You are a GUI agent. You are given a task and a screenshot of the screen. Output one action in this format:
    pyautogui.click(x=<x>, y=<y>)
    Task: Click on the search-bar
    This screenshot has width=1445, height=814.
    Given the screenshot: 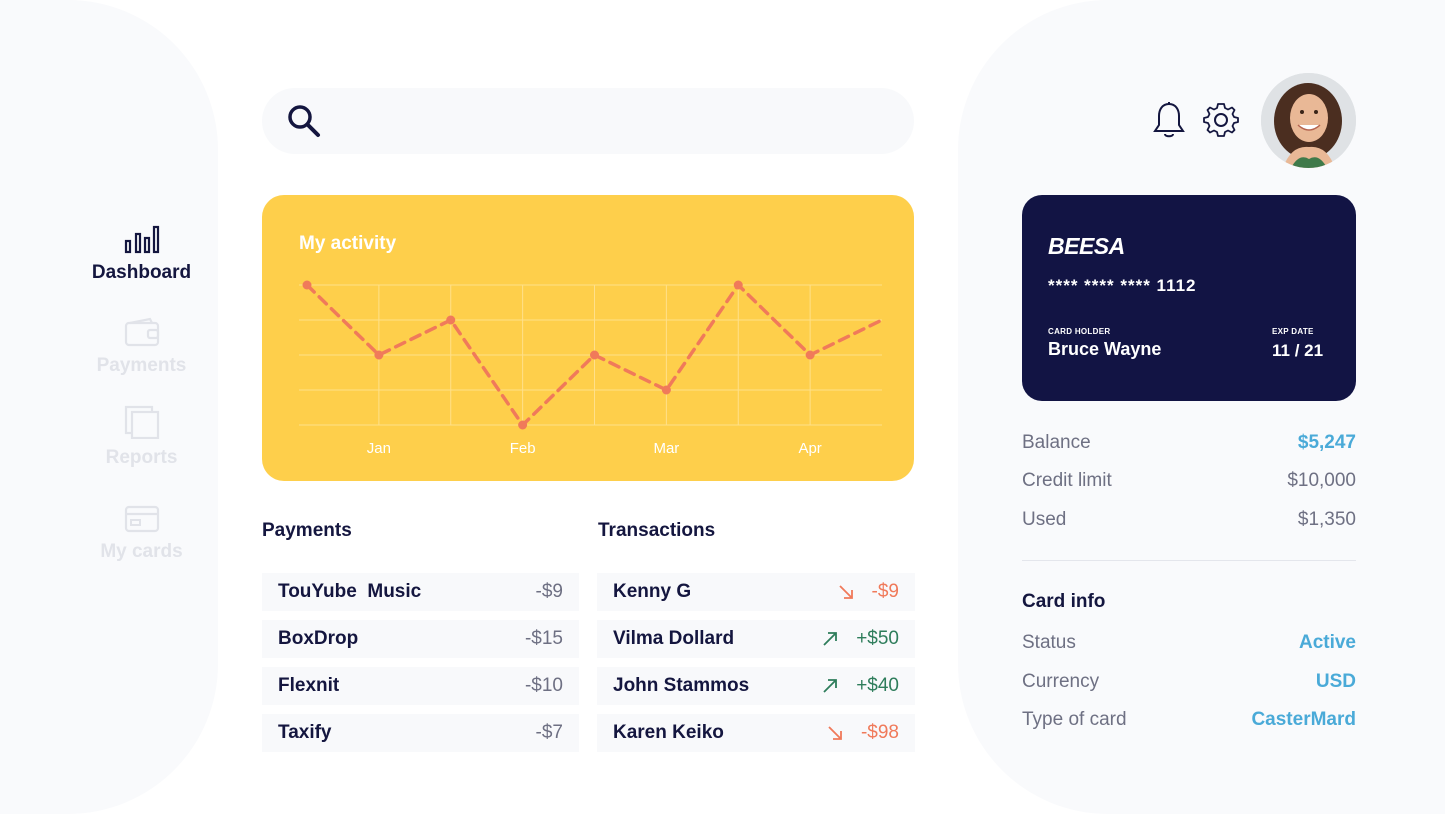 What is the action you would take?
    pyautogui.click(x=588, y=121)
    